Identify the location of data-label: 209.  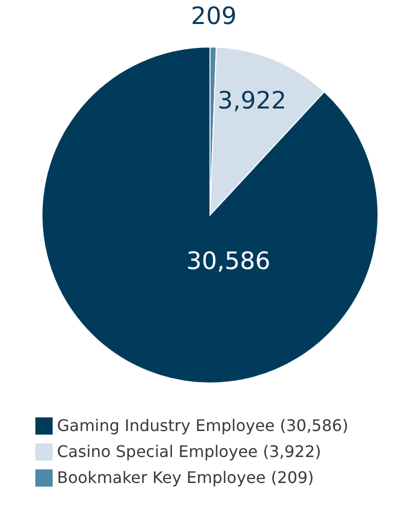
(213, 16).